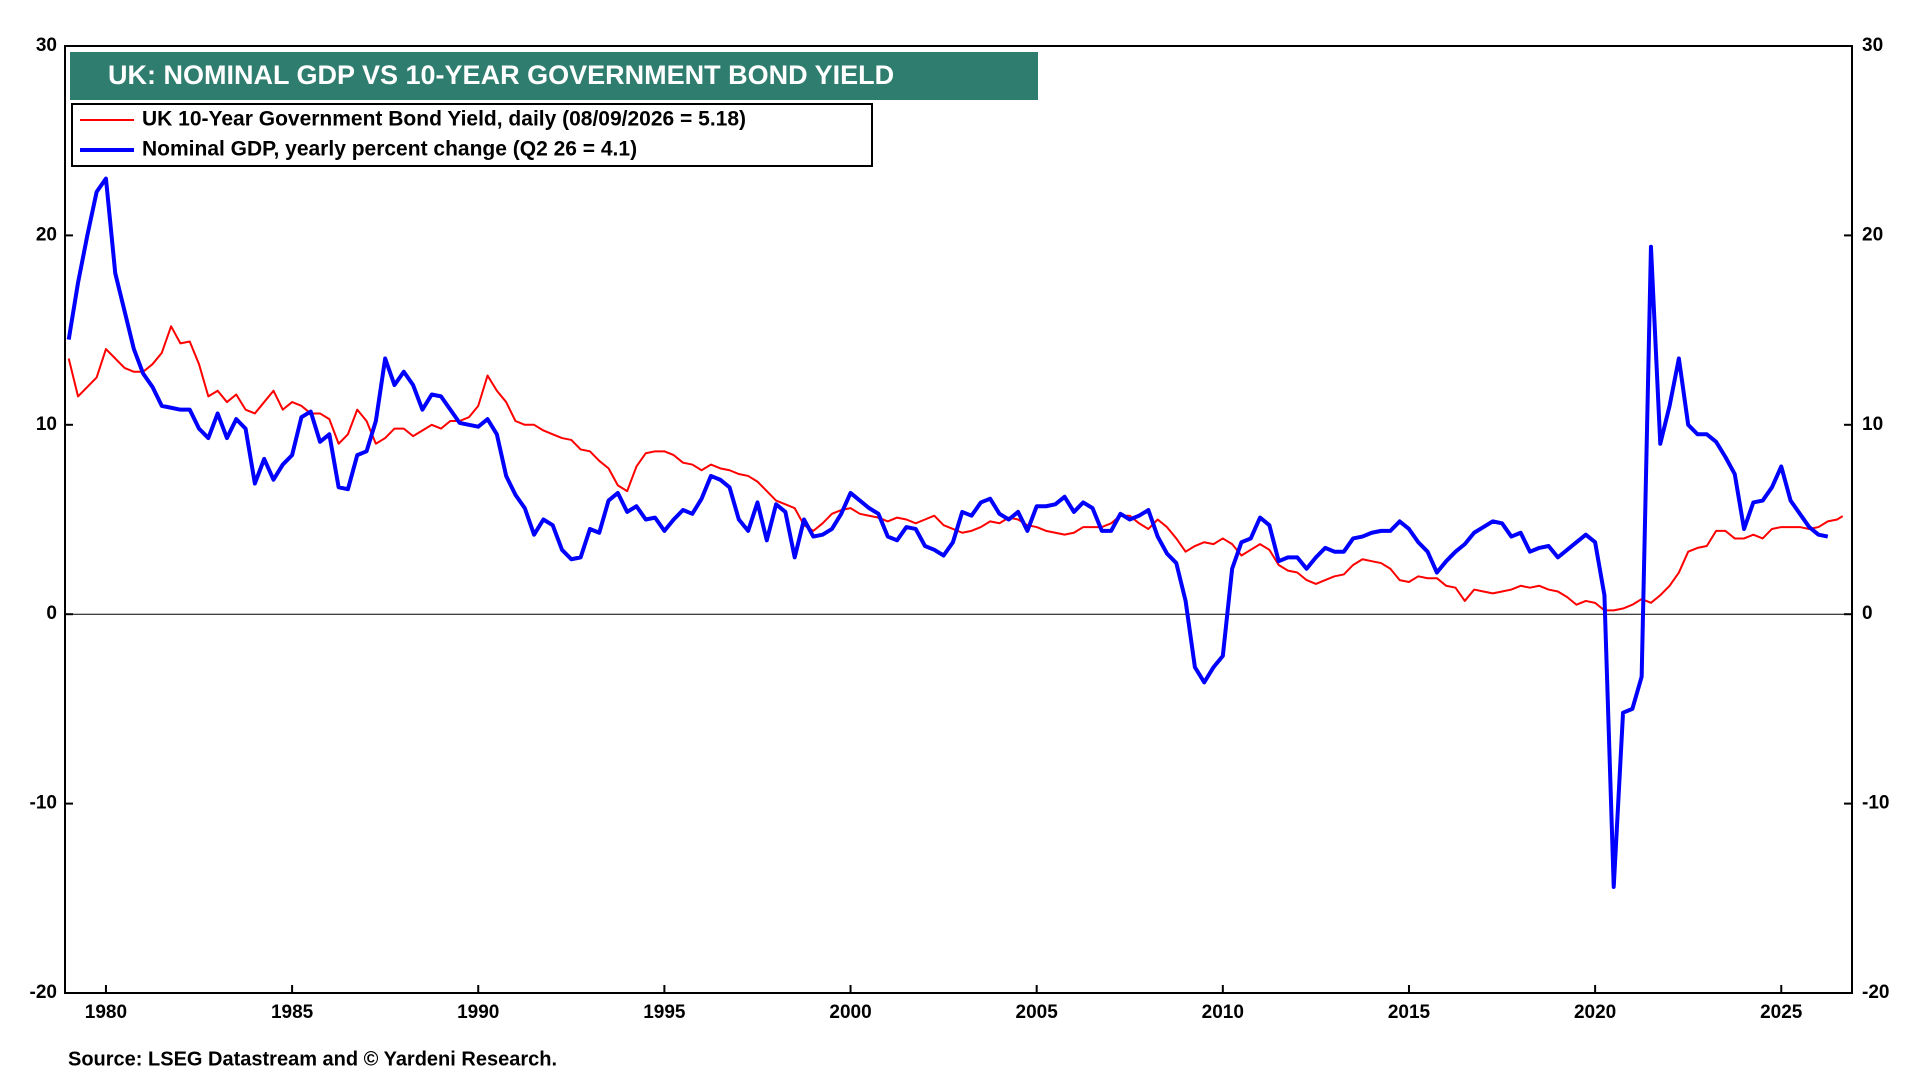  Describe the element at coordinates (1872, 45) in the screenshot. I see `y2-tick-label: 30` at that location.